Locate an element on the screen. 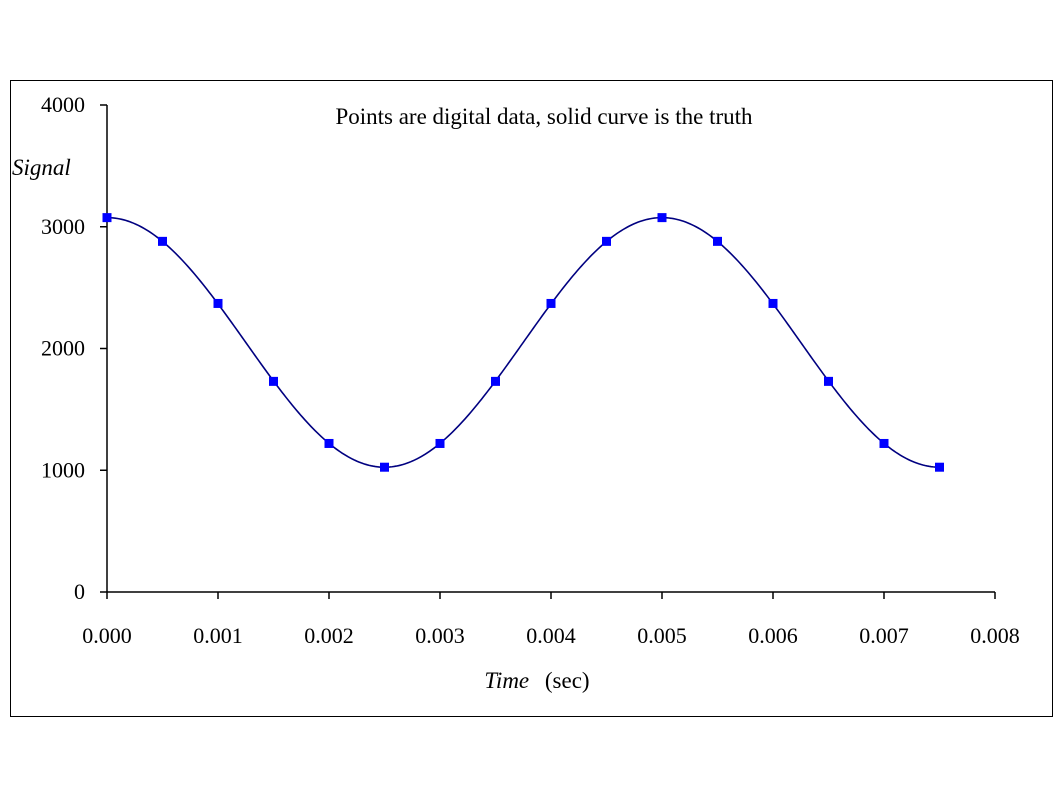  x-tick-label: 0.000 is located at coordinates (107, 635).